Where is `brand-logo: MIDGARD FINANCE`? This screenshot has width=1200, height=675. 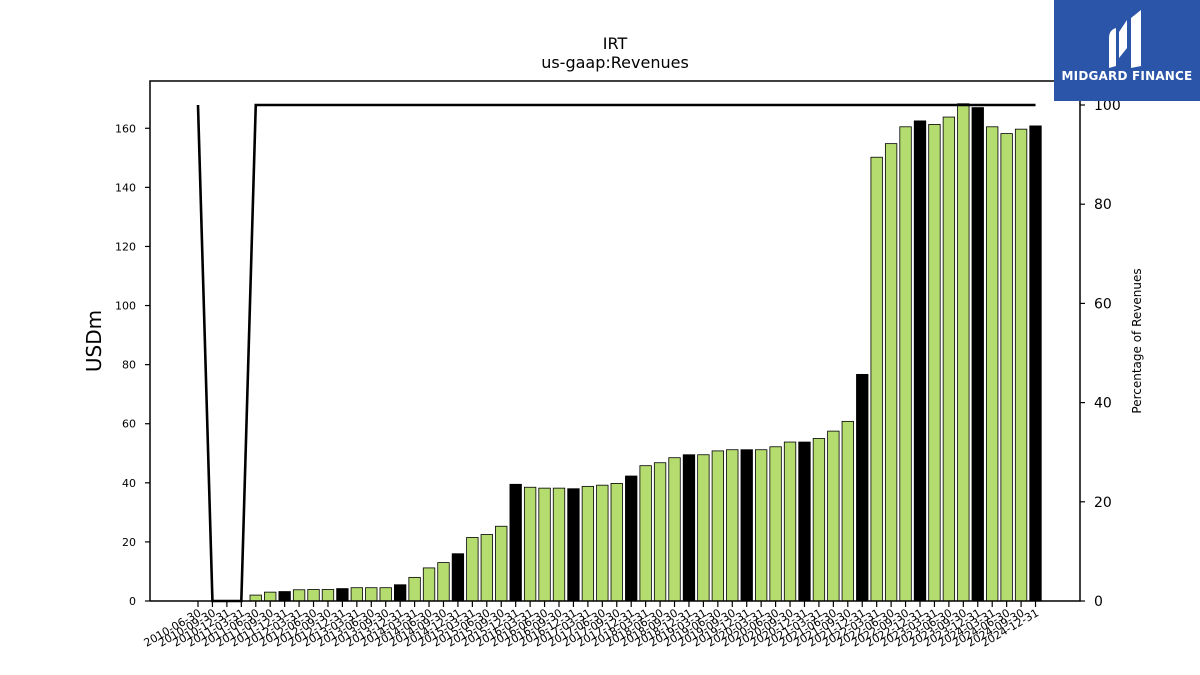 brand-logo: MIDGARD FINANCE is located at coordinates (1127, 50).